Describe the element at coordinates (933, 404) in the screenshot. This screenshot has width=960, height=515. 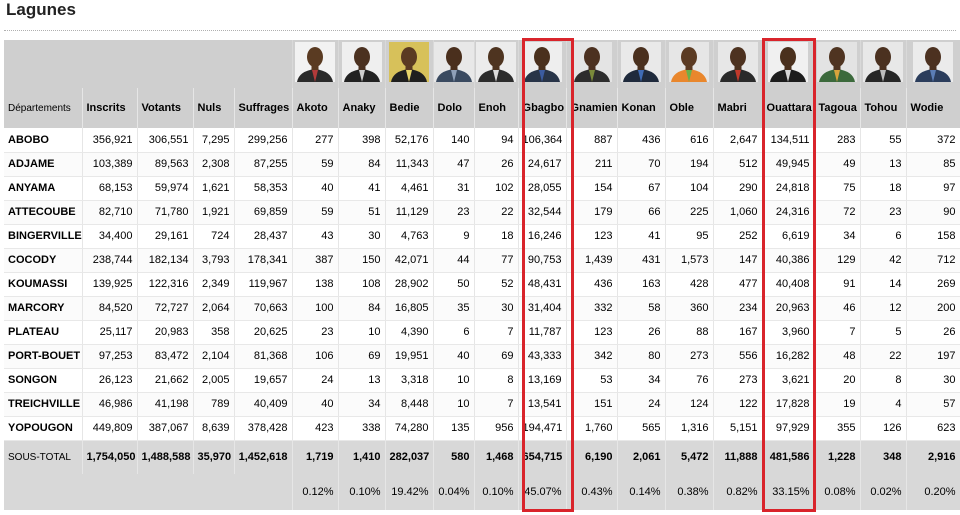
I see `table-cell: 57` at that location.